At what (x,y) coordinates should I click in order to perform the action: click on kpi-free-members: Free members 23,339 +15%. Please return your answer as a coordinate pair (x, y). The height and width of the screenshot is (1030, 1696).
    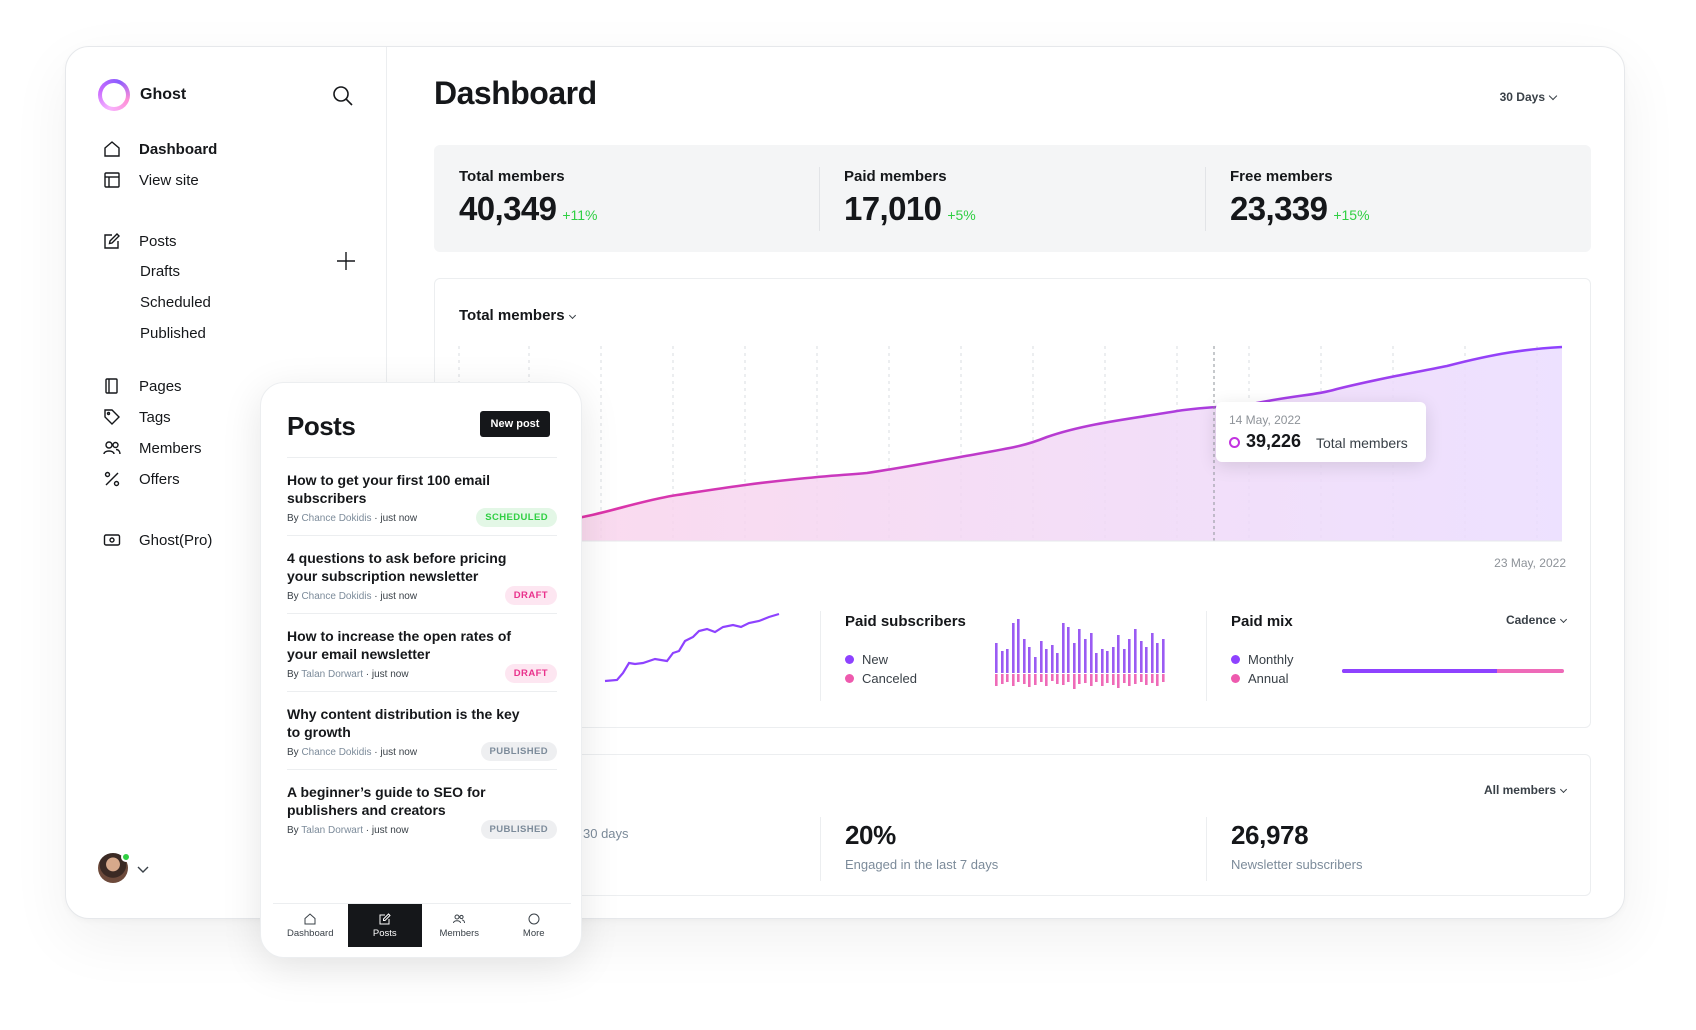
    Looking at the image, I should click on (1300, 198).